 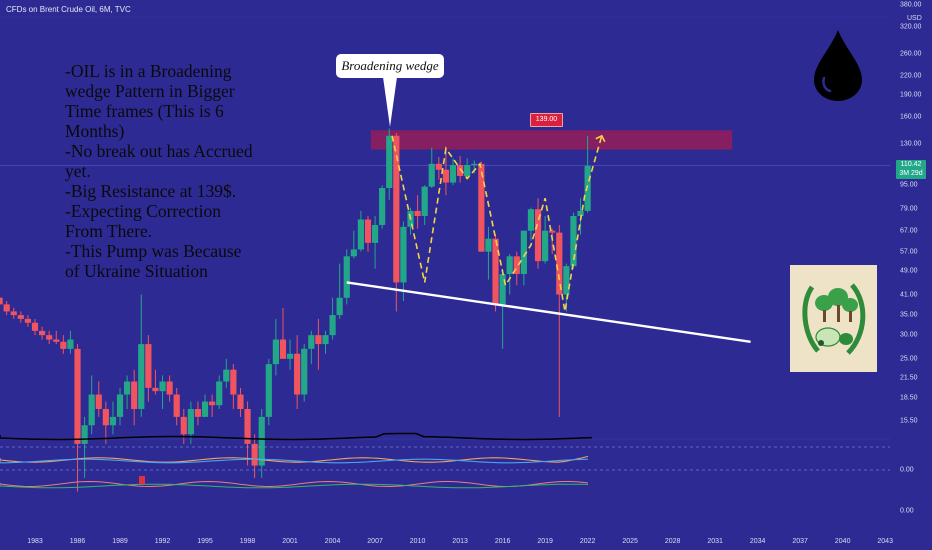 What do you see at coordinates (148, 71) in the screenshot?
I see `analysis-line: -OIL is in a Broadening` at bounding box center [148, 71].